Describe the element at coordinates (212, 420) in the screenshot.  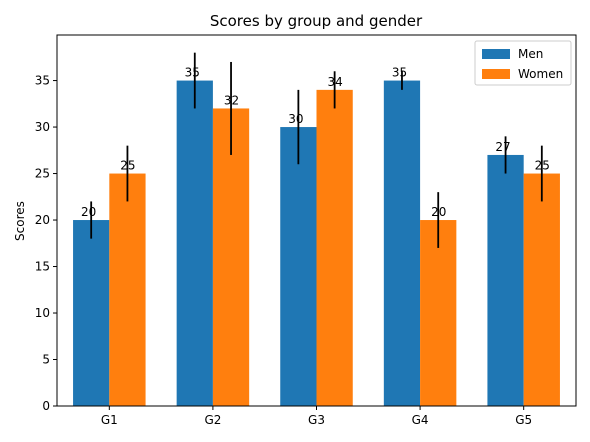
I see `x-tick-label: G2` at that location.